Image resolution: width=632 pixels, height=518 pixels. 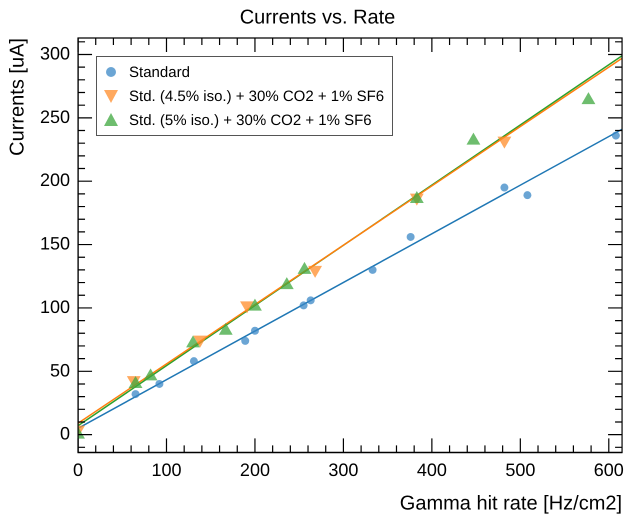 What do you see at coordinates (159, 72) in the screenshot?
I see `legend-label: Standard` at bounding box center [159, 72].